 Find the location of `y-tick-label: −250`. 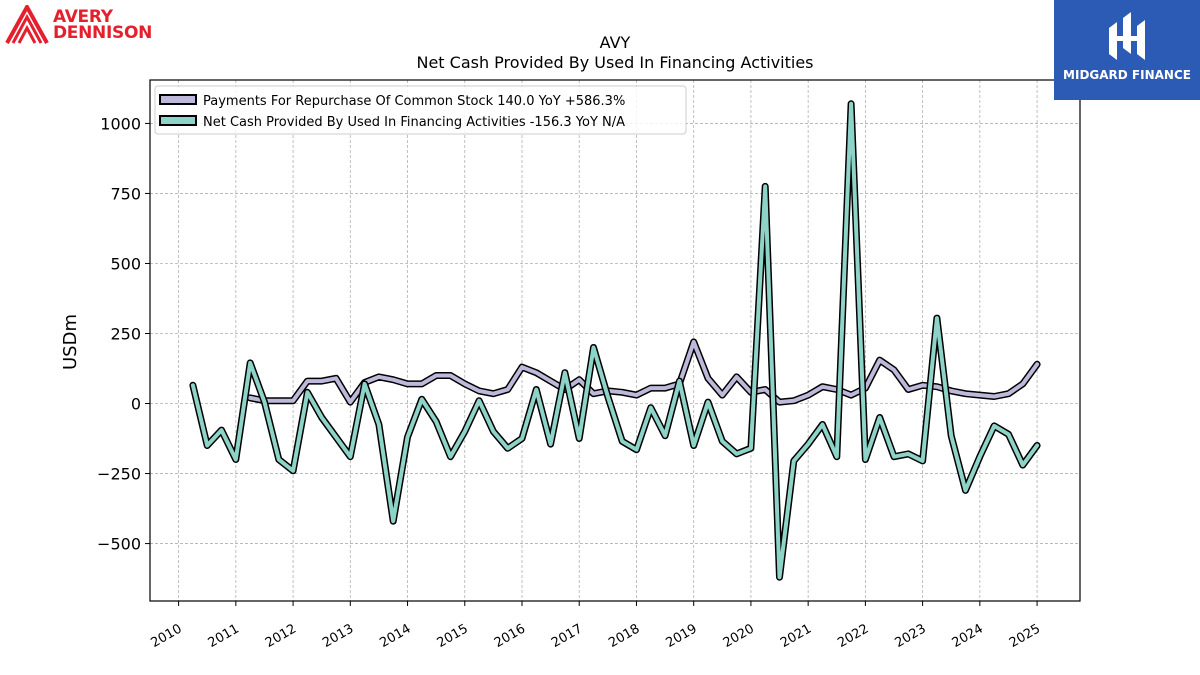

y-tick-label: −250 is located at coordinates (119, 474).